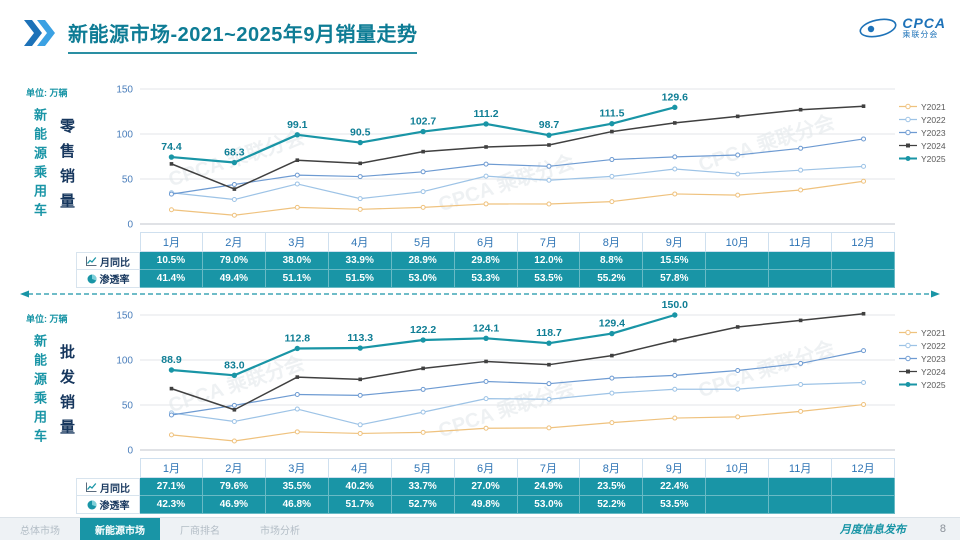 This screenshot has height=540, width=960. What do you see at coordinates (360, 338) in the screenshot?
I see `svg-text: 113.3` at bounding box center [360, 338].